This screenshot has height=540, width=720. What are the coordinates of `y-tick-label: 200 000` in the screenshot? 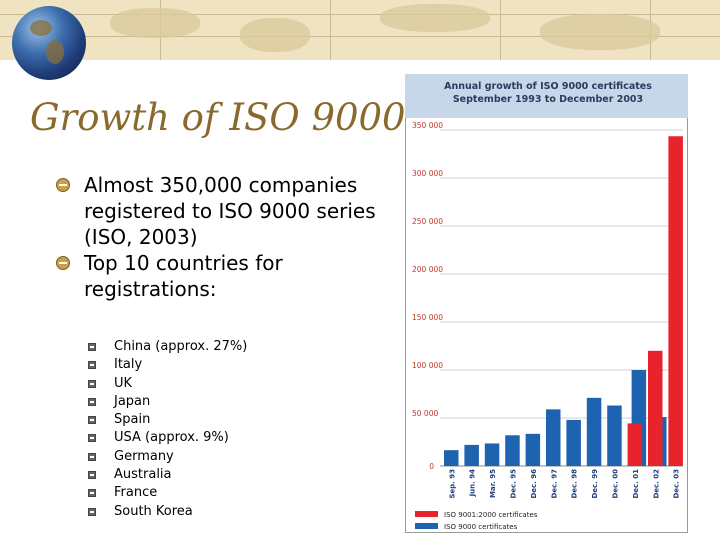 It's located at (427, 269).